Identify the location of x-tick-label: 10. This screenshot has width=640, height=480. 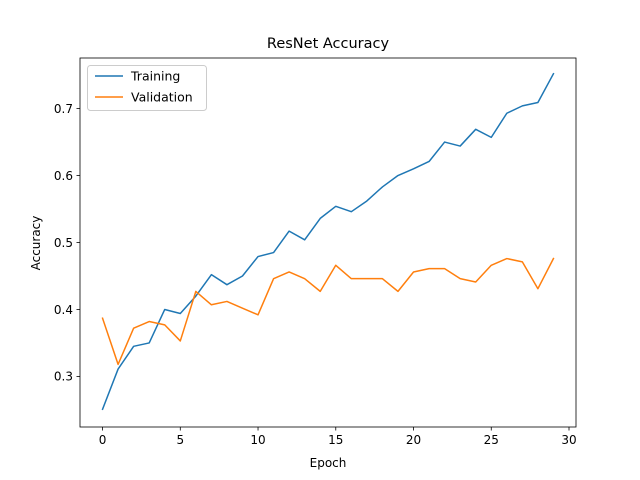
(257, 440).